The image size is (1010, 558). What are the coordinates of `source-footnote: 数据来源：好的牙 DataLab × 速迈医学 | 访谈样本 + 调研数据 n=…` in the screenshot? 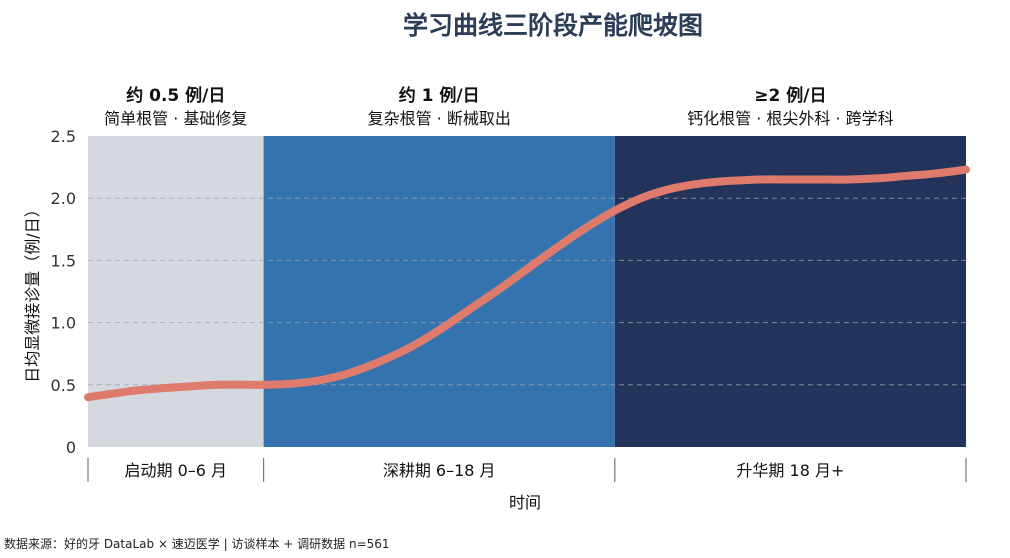 It's located at (197, 543).